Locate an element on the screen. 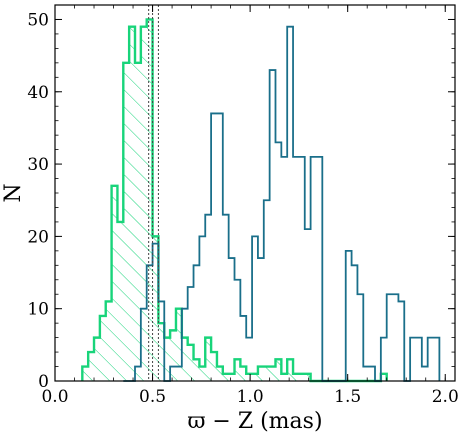  x-tick-label: 1.5 is located at coordinates (347, 397).